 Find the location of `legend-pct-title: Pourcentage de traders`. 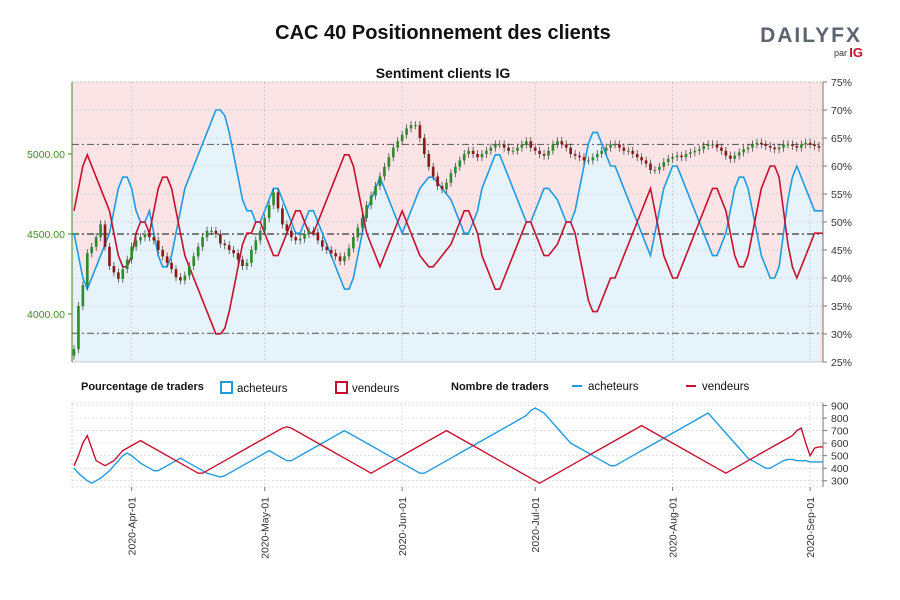

legend-pct-title: Pourcentage de traders is located at coordinates (142, 387).